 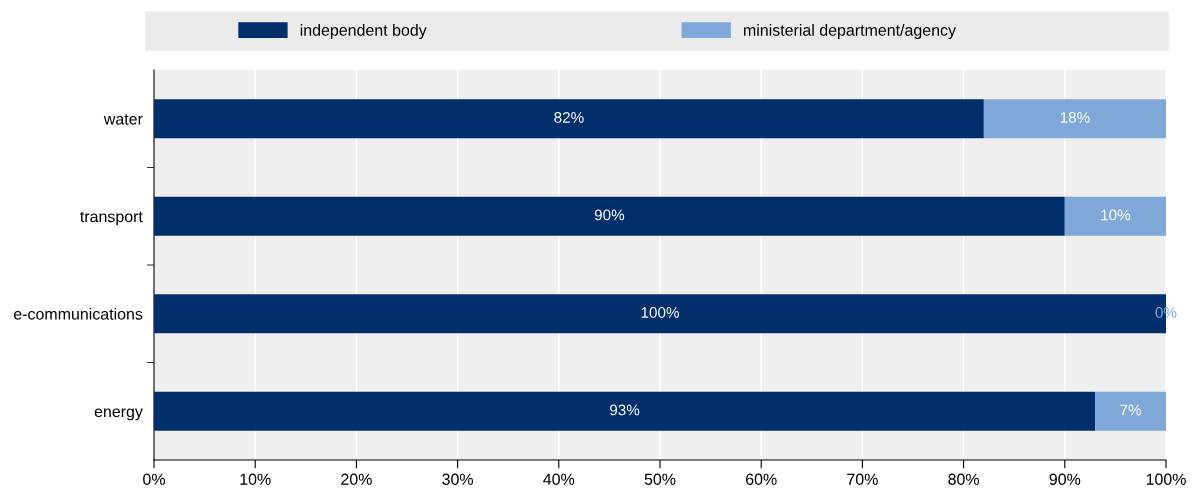 I want to click on y-tick-label: water, so click(x=123, y=119).